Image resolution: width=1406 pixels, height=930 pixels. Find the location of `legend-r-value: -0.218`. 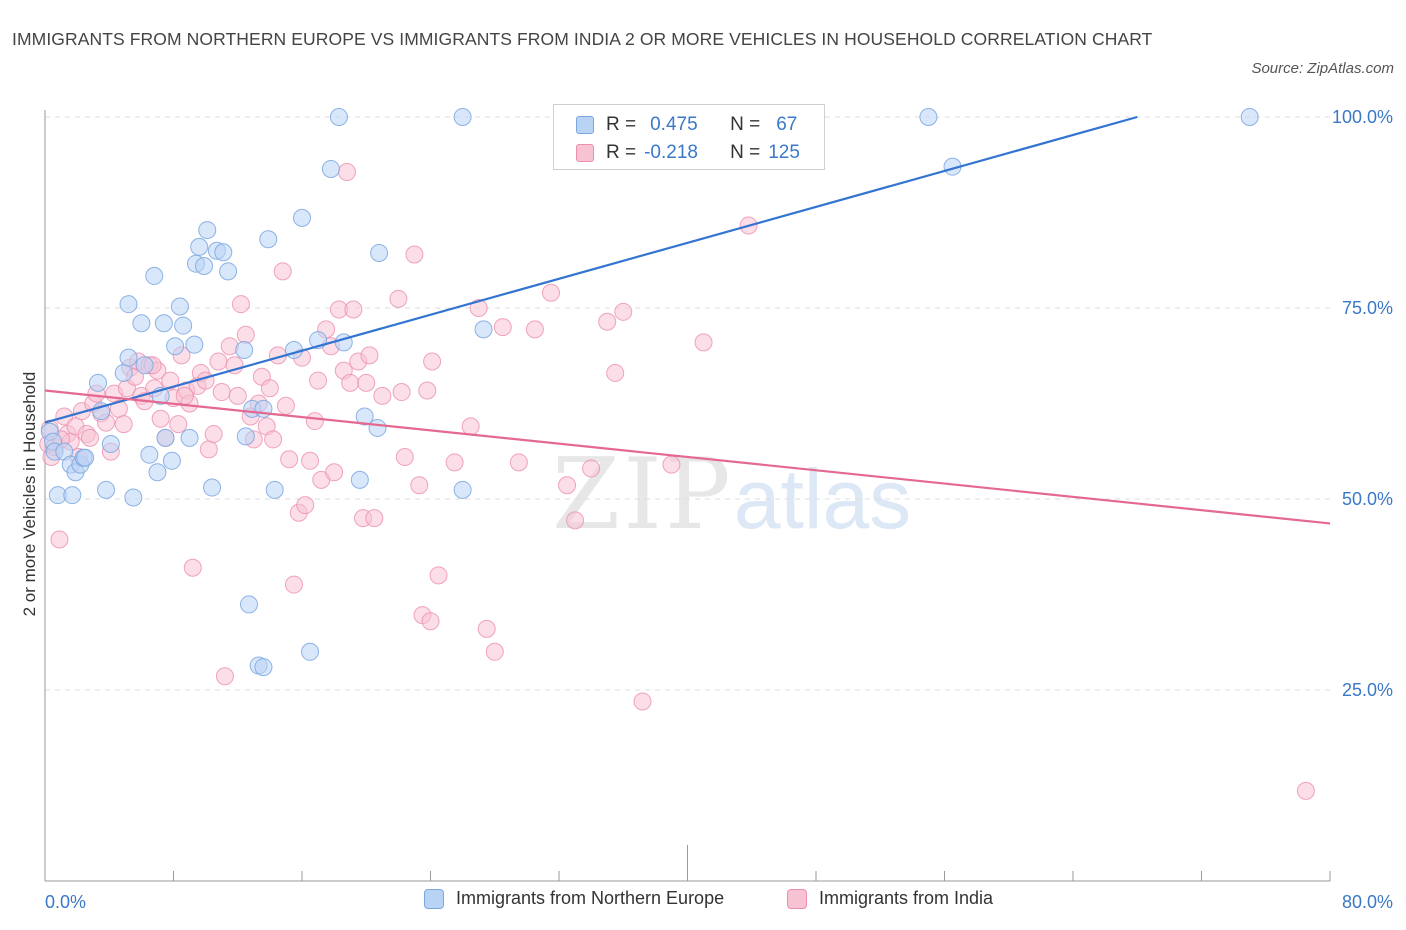

legend-r-value: -0.218 is located at coordinates (671, 152).